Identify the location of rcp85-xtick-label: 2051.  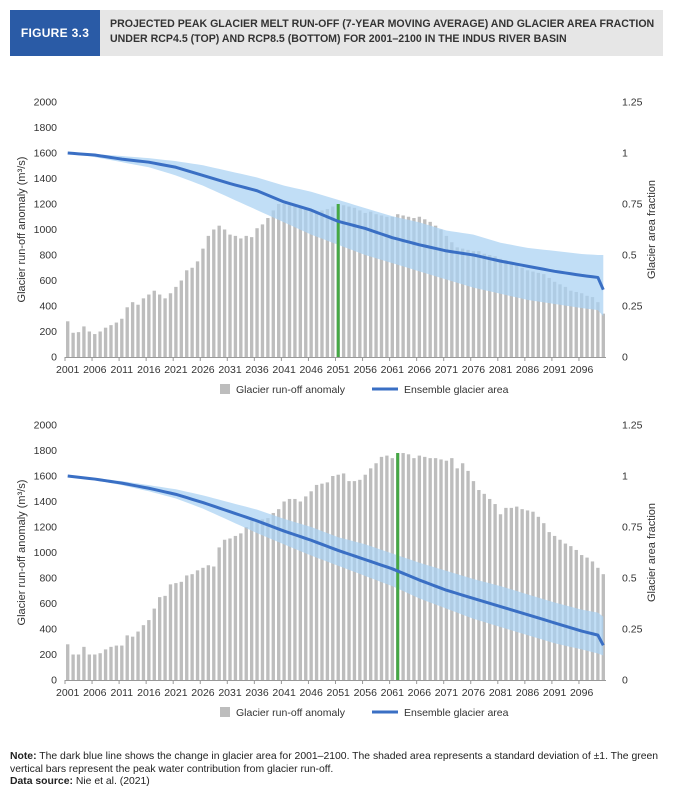
(339, 693).